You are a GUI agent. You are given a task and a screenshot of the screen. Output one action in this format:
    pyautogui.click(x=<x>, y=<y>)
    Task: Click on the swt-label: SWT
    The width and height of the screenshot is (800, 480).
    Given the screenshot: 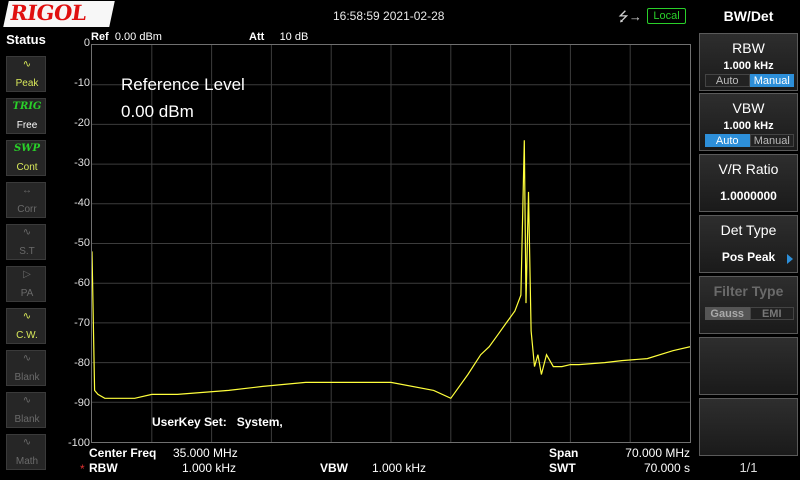 What is the action you would take?
    pyautogui.click(x=562, y=468)
    